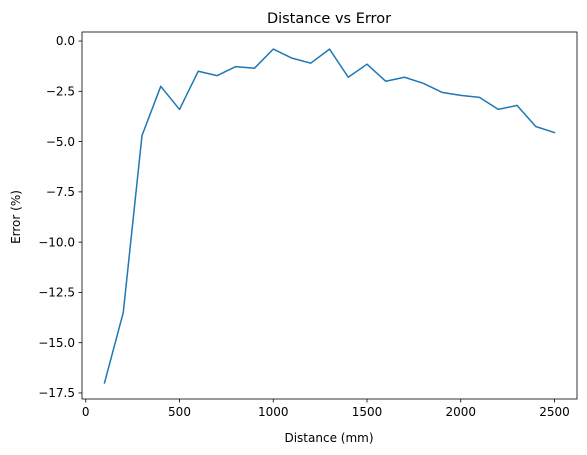 The height and width of the screenshot is (455, 587). I want to click on y-tick-label: −7.5, so click(60, 192).